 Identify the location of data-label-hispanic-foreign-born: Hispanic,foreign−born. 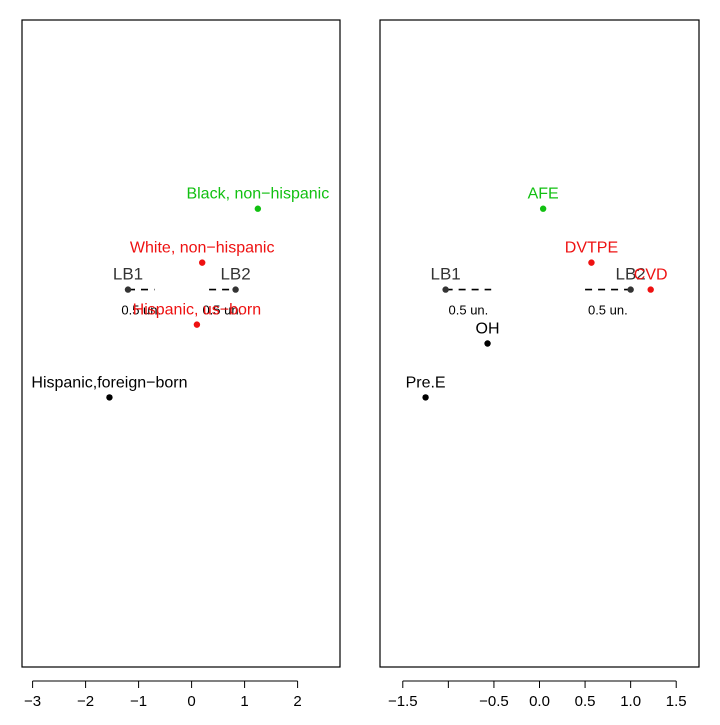
(109, 382).